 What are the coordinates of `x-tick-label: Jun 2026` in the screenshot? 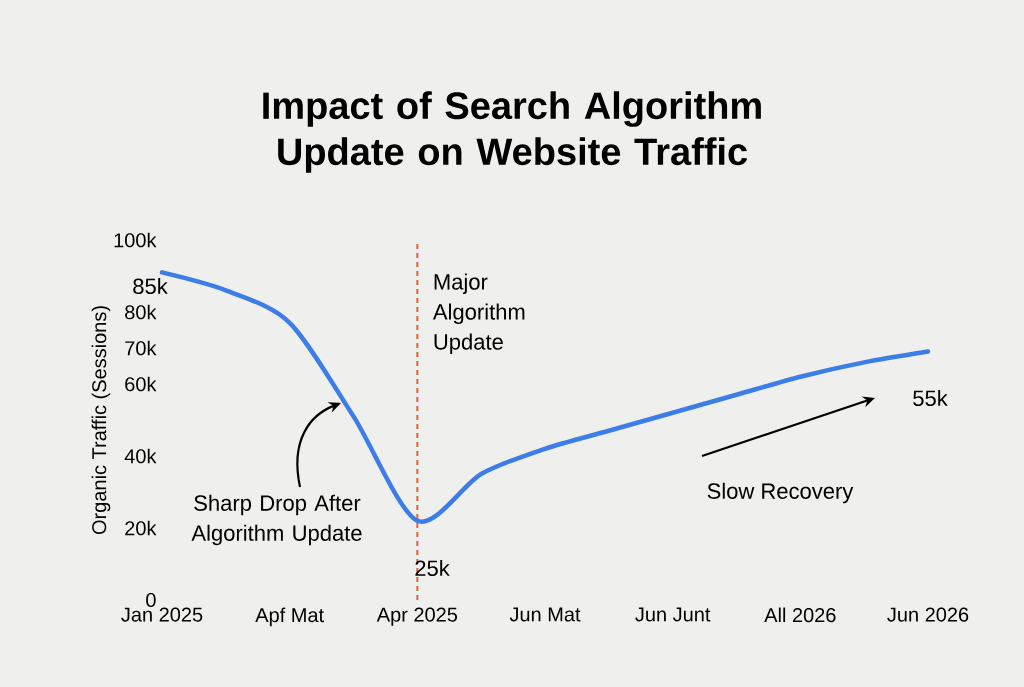 It's located at (928, 614).